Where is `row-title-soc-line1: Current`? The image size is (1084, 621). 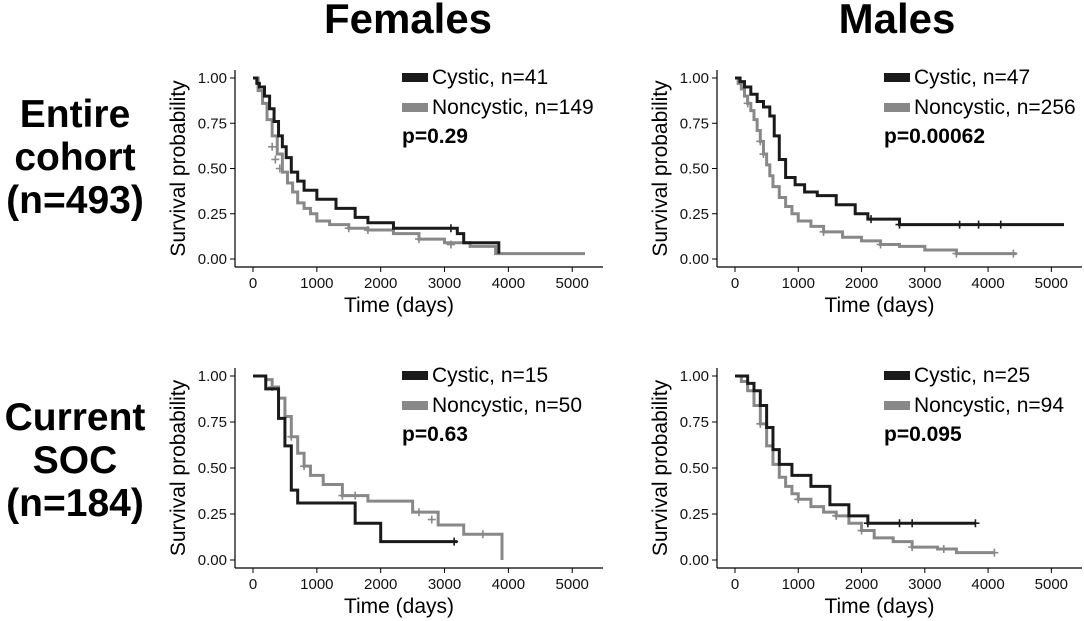 row-title-soc-line1: Current is located at coordinates (75, 417).